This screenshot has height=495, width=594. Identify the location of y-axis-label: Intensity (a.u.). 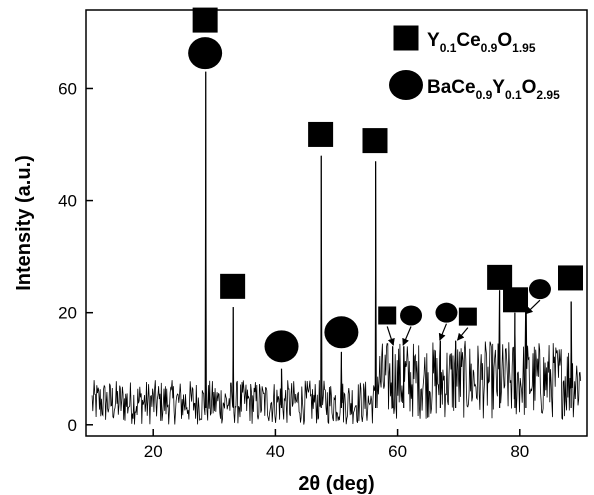
(24, 223).